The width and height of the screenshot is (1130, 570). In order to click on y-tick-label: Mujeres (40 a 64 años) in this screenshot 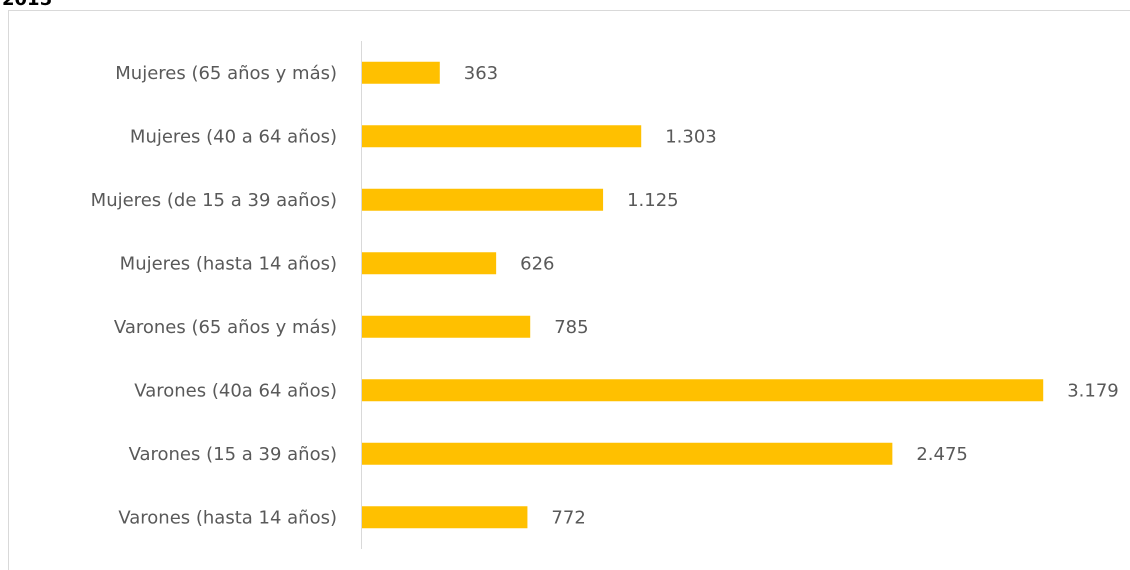, I will do `click(233, 136)`.